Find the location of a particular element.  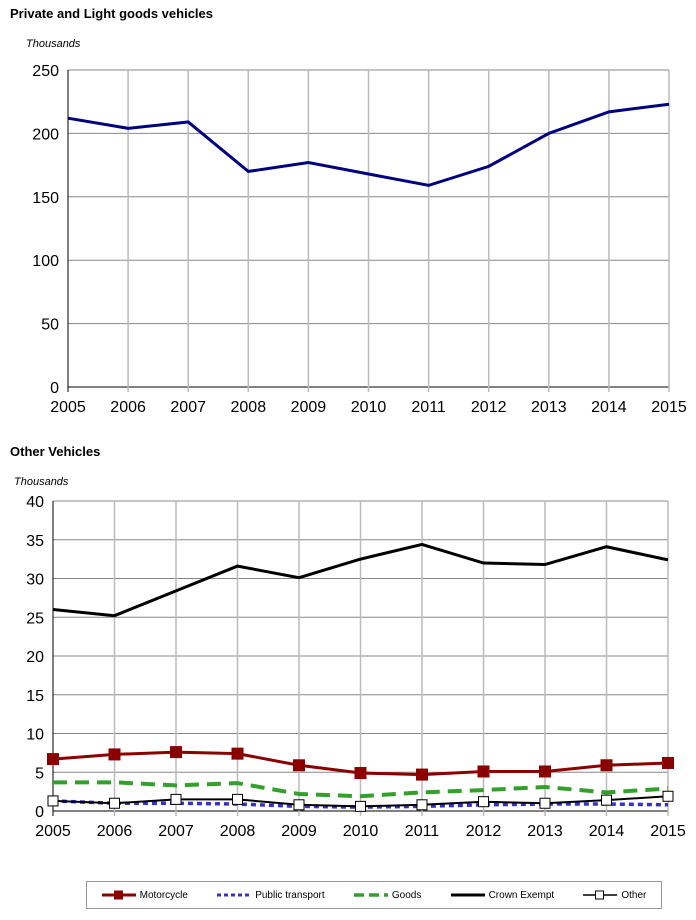

legend-swatch-public-transport is located at coordinates (234, 895).